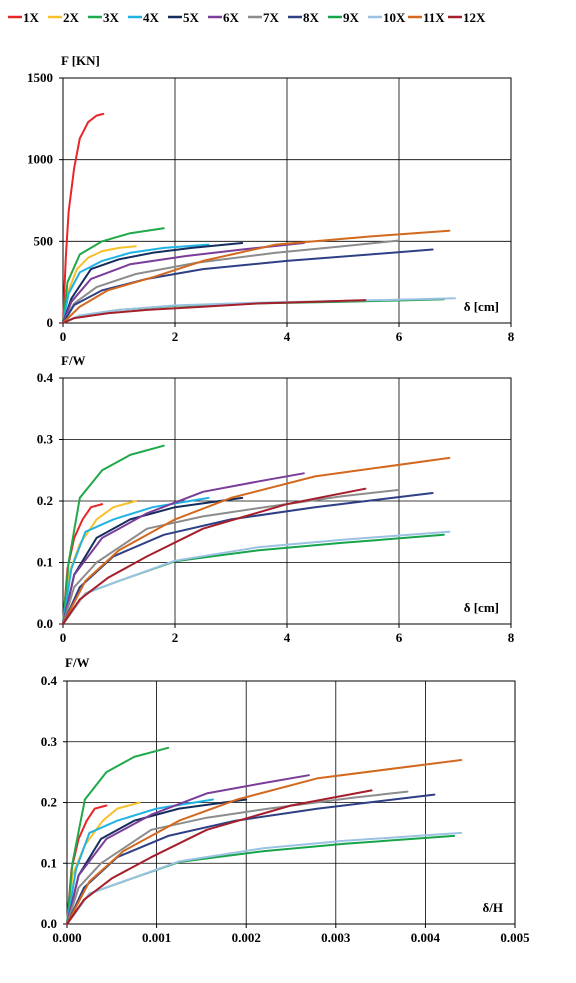 The width and height of the screenshot is (576, 983). I want to click on legend-label-6X: 6X, so click(231, 17).